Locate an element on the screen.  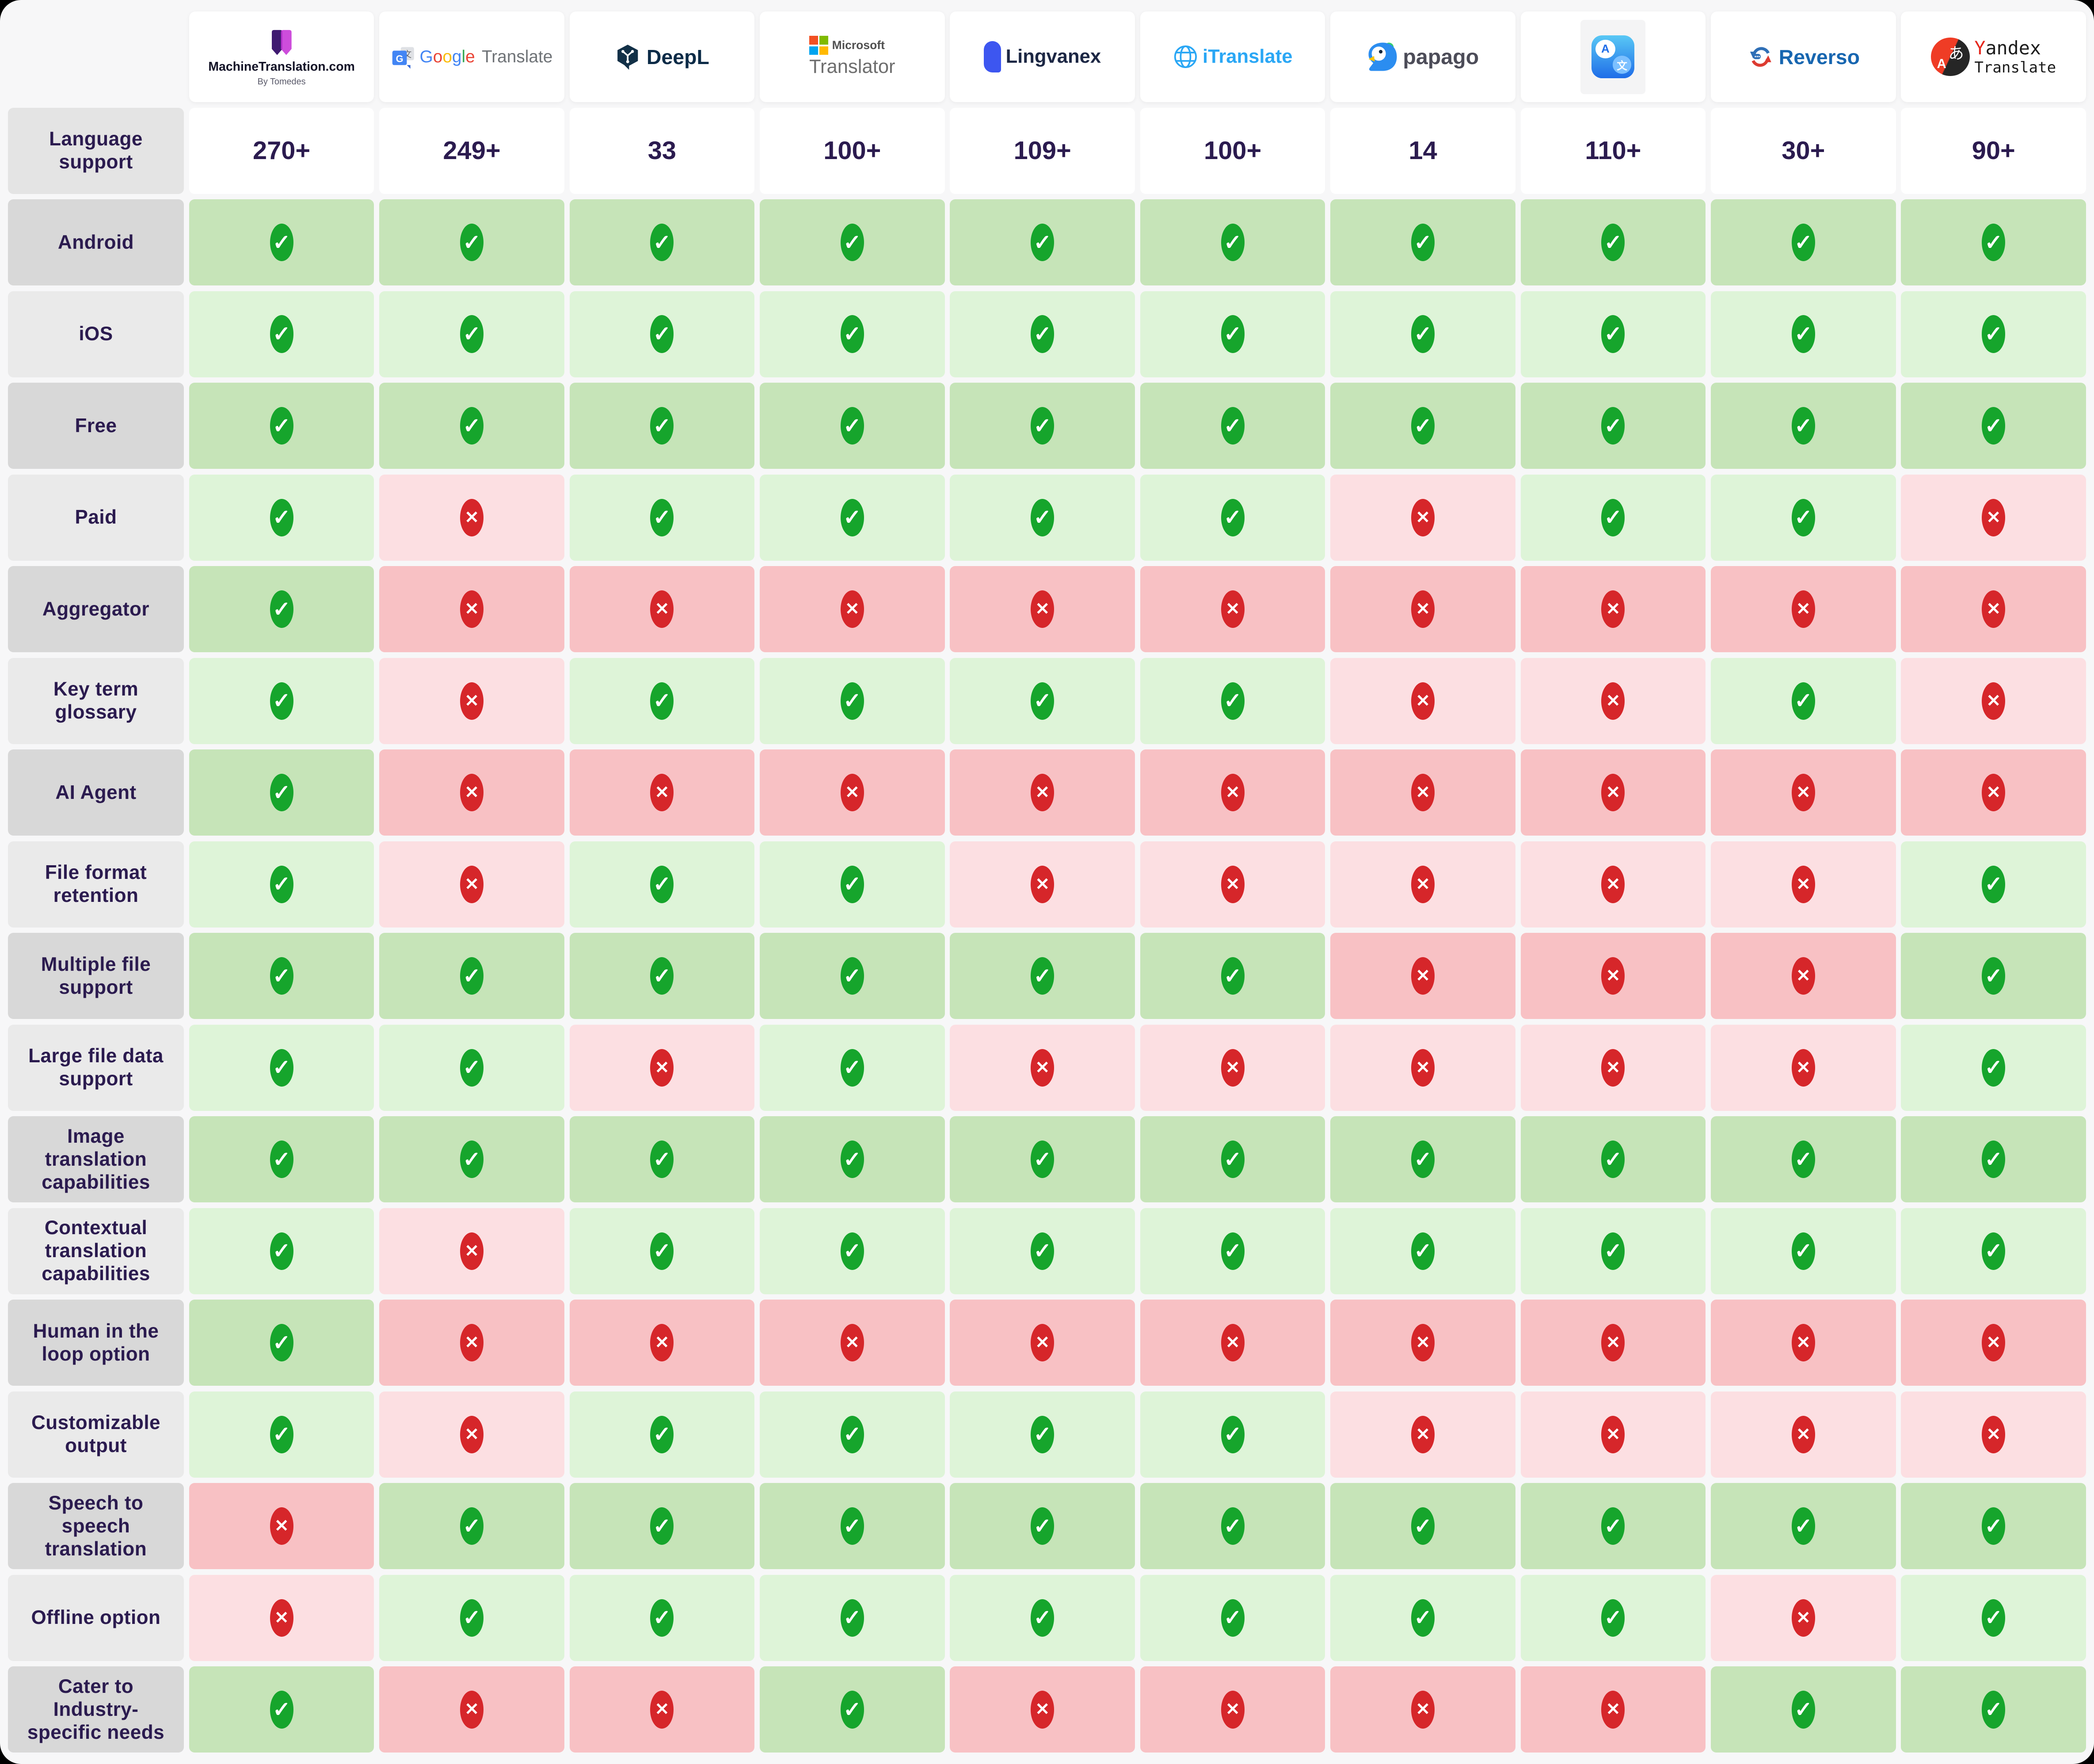
language-count: 270+ is located at coordinates (281, 151).